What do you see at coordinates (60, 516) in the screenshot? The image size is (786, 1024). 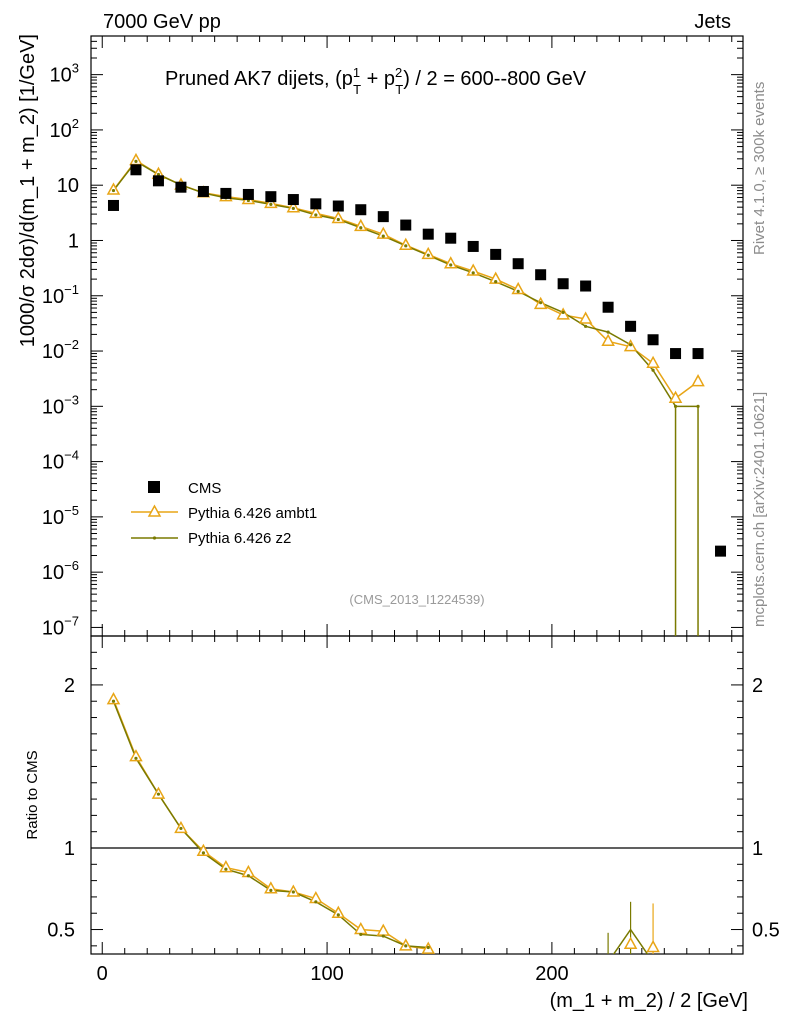 I see `y-tick-label: 10⁻⁵` at bounding box center [60, 516].